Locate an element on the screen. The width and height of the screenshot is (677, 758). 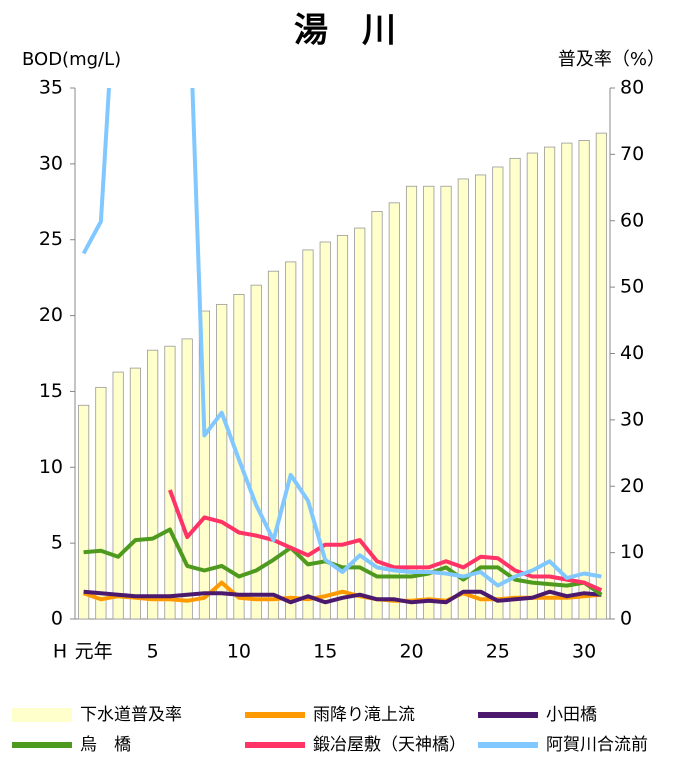
y-tick-label: 15 is located at coordinates (51, 391).